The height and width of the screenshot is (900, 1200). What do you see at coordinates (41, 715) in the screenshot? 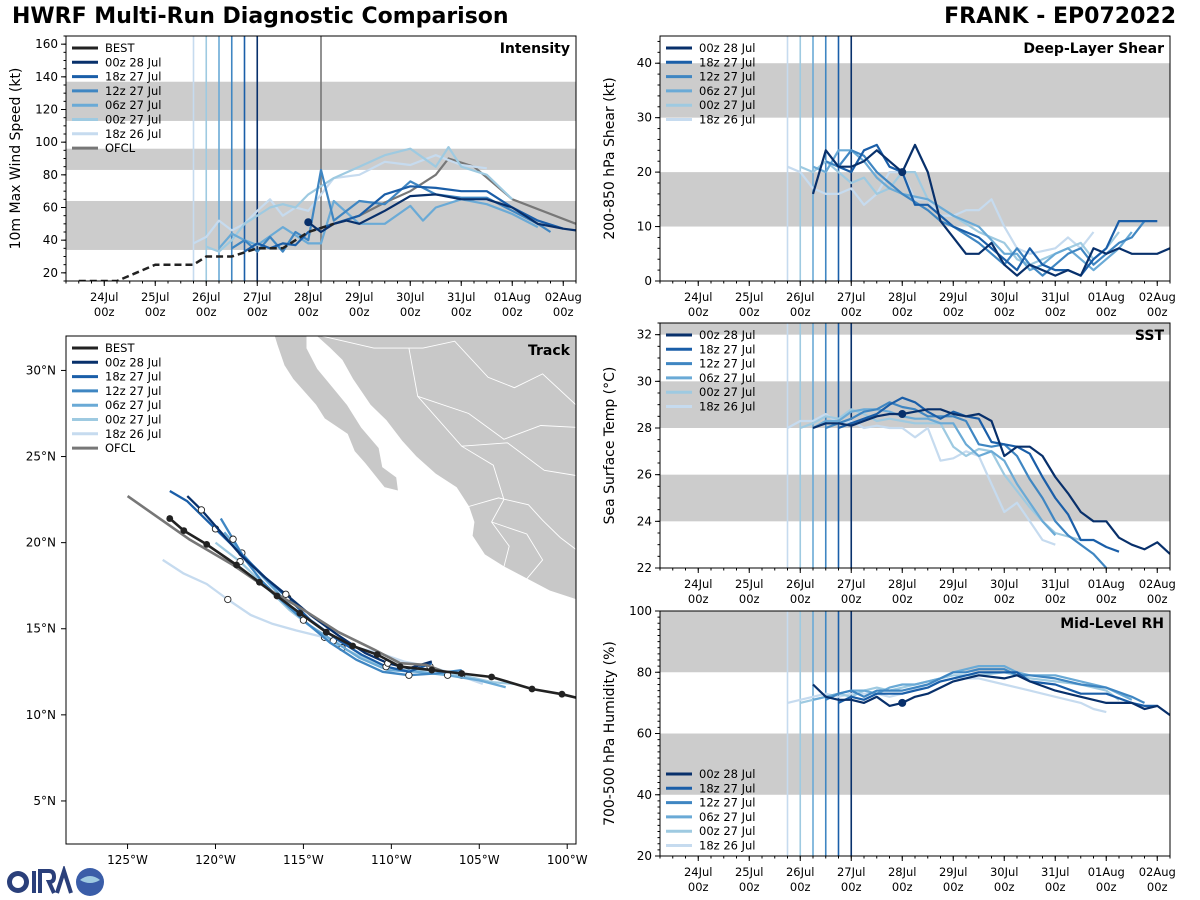
I see `lat-tick-label: 10°N` at bounding box center [41, 715].